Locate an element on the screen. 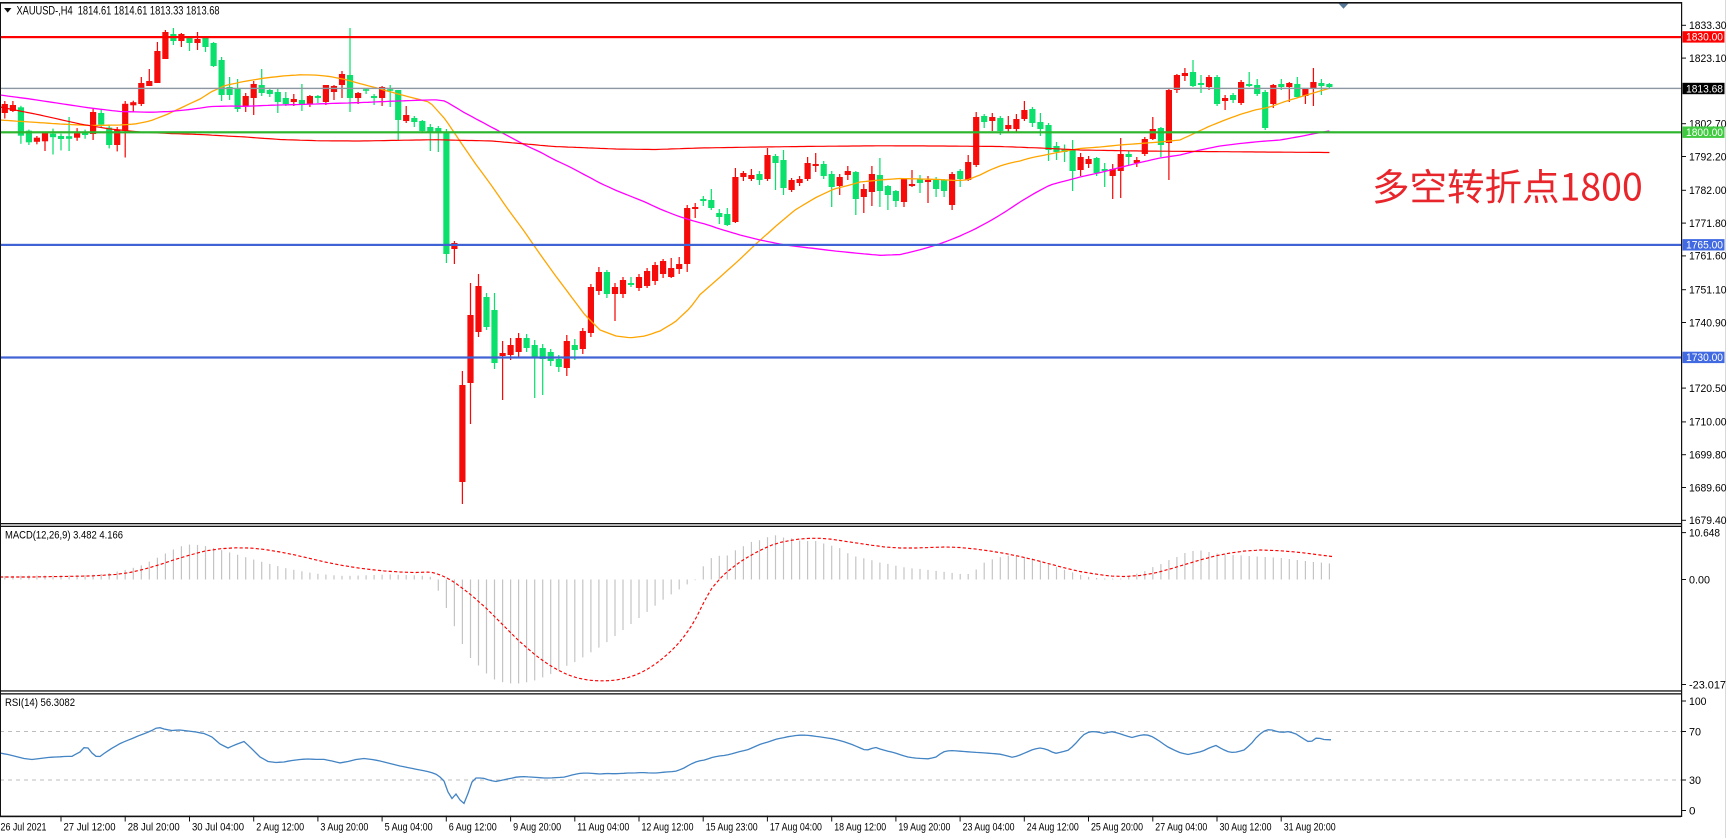 Image resolution: width=1729 pixels, height=838 pixels. svg-text: 2 Aug 12:00 is located at coordinates (280, 828).